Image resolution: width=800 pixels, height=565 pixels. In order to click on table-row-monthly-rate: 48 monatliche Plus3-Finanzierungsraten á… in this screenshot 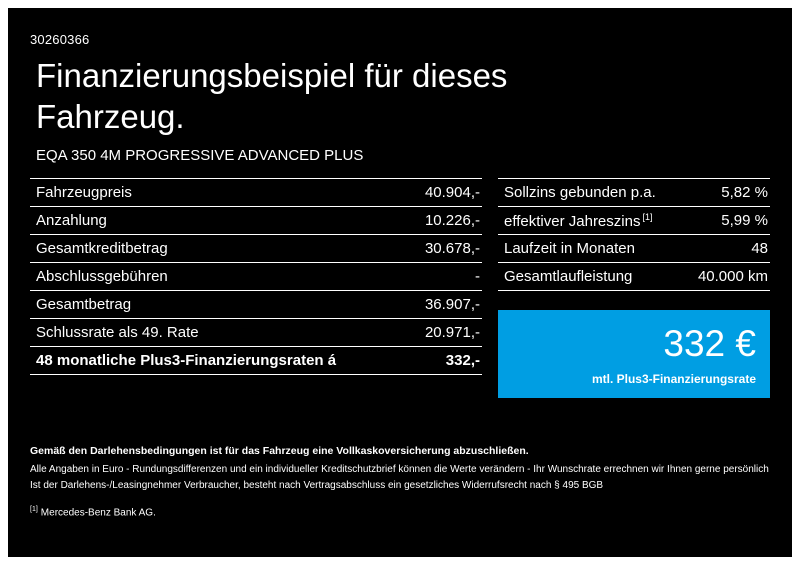, I will do `click(256, 360)`.